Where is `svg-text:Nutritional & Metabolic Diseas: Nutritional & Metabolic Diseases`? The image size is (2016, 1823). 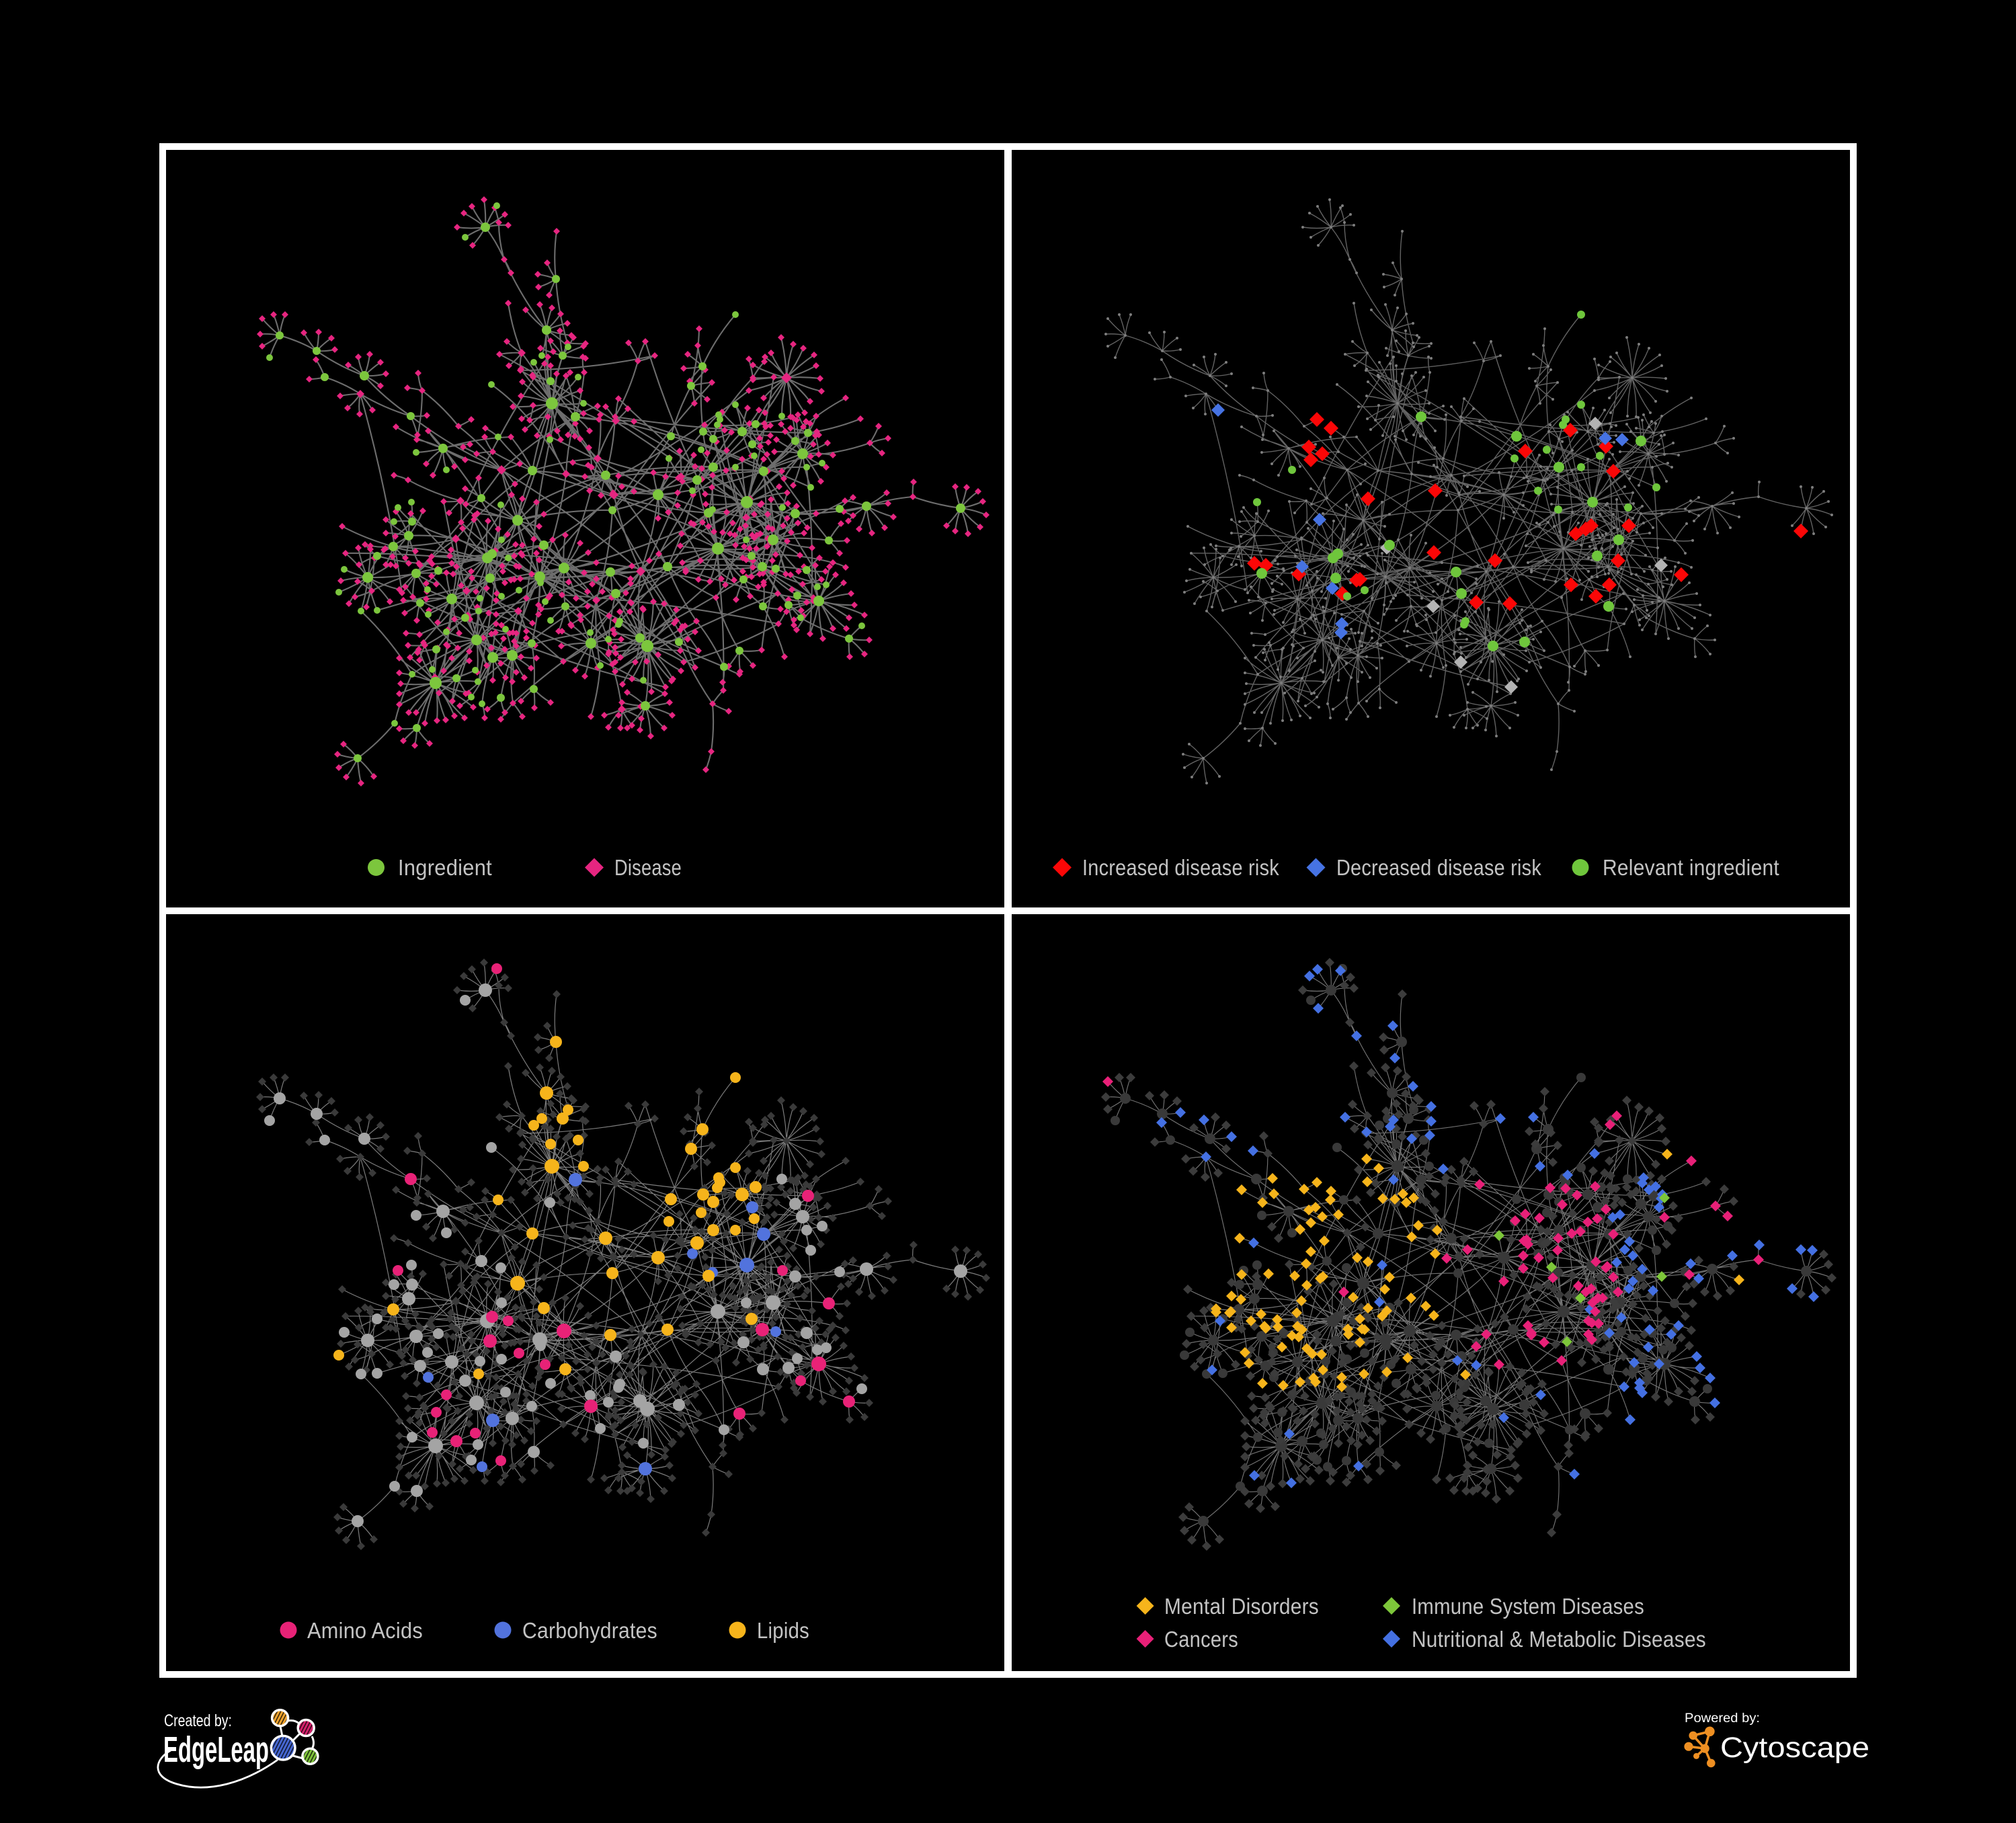 svg-text:Nutritional & Metabolic Diseas: Nutritional & Metabolic Diseases is located at coordinates (1559, 1640).